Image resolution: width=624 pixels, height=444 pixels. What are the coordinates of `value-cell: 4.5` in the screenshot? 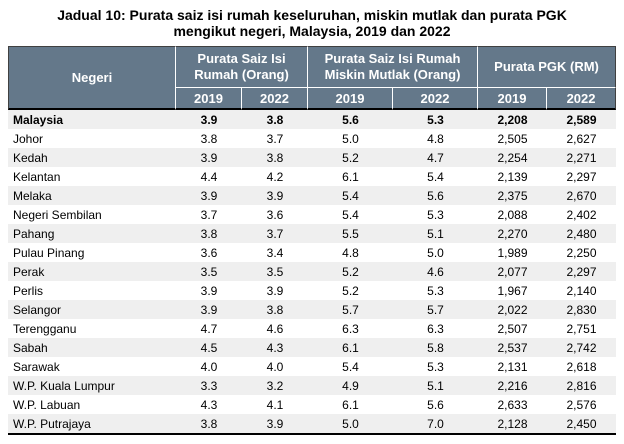 It's located at (209, 347).